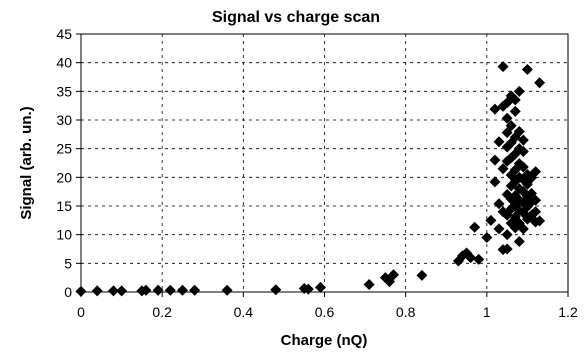  What do you see at coordinates (64, 177) in the screenshot?
I see `y-tick-label: 20` at bounding box center [64, 177].